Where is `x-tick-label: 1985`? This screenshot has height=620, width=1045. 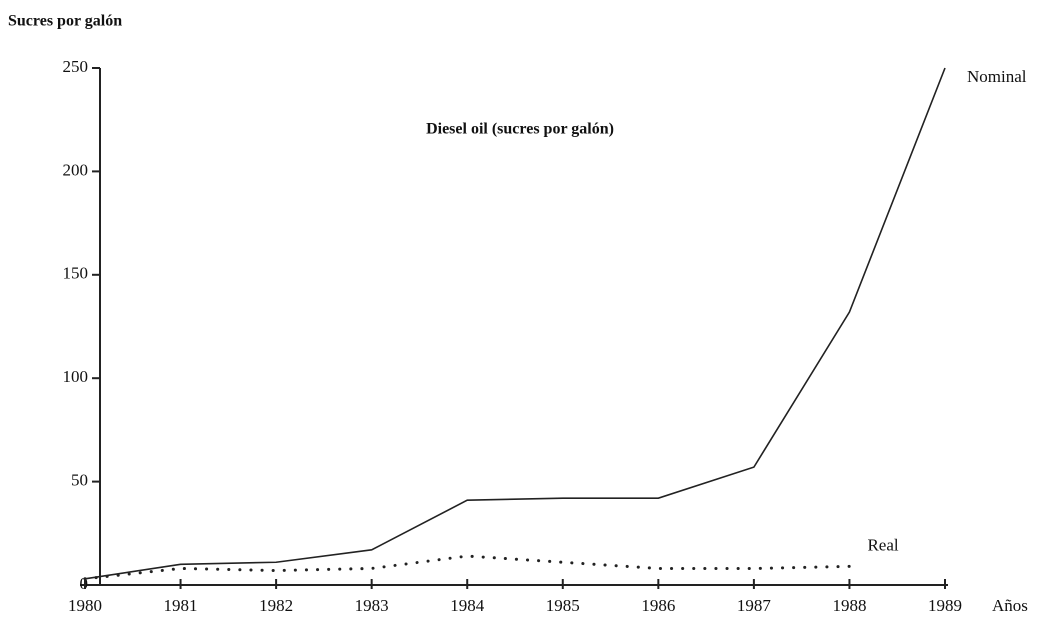 x-tick-label: 1985 is located at coordinates (563, 605).